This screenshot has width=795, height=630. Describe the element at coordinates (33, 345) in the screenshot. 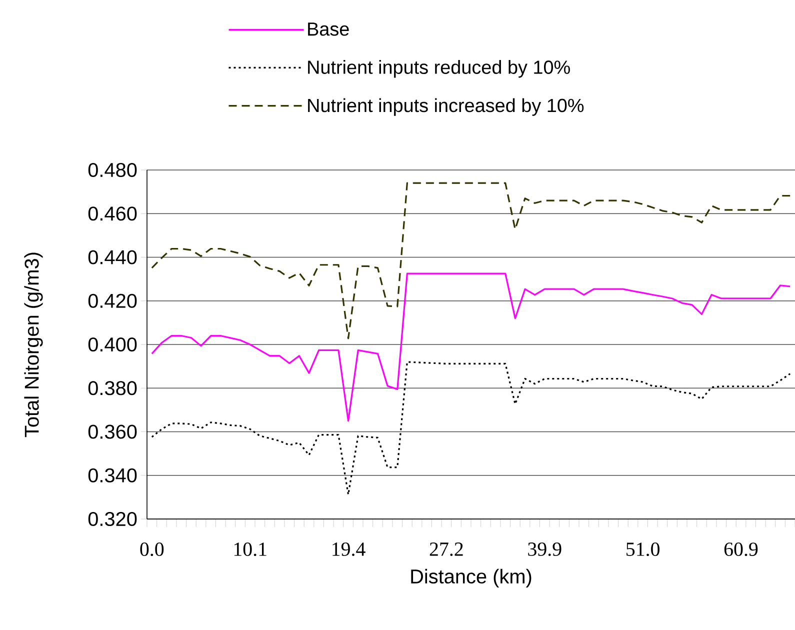

I see `y-axis-title: Total Nitorgen (g/m3)` at that location.